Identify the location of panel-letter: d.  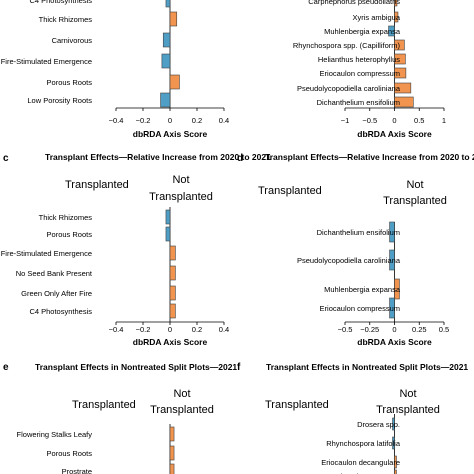
(240, 158).